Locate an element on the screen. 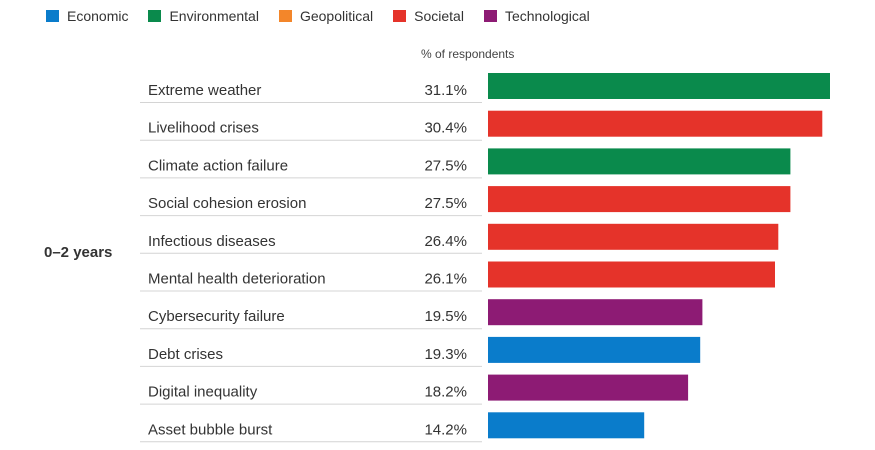 The image size is (875, 450). category-label-mental-health-deterioration: Mental health deterioration is located at coordinates (237, 279).